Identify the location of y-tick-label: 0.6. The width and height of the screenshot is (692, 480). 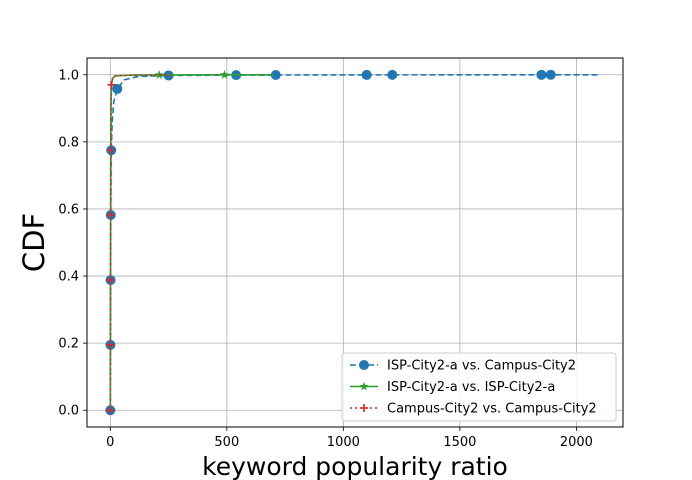
(68, 209).